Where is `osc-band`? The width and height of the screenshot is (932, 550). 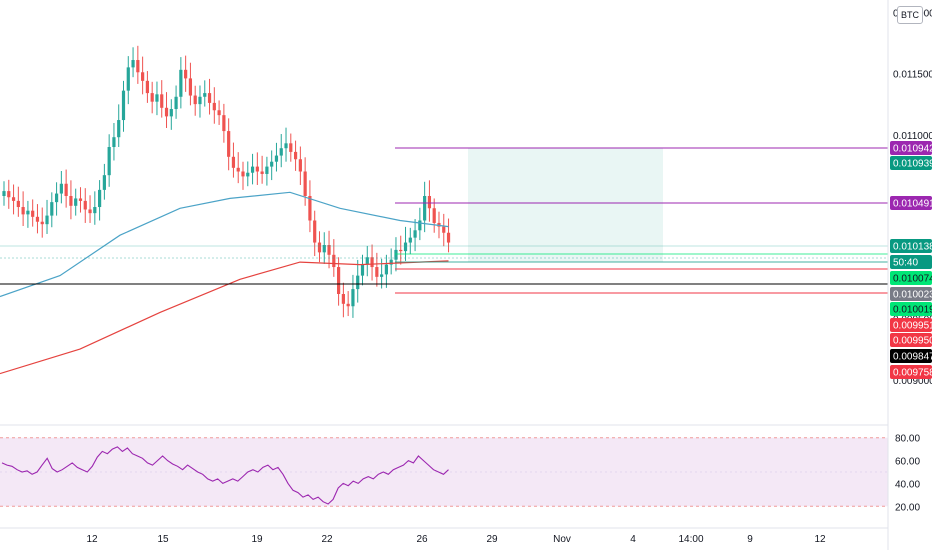
osc-band is located at coordinates (444, 472).